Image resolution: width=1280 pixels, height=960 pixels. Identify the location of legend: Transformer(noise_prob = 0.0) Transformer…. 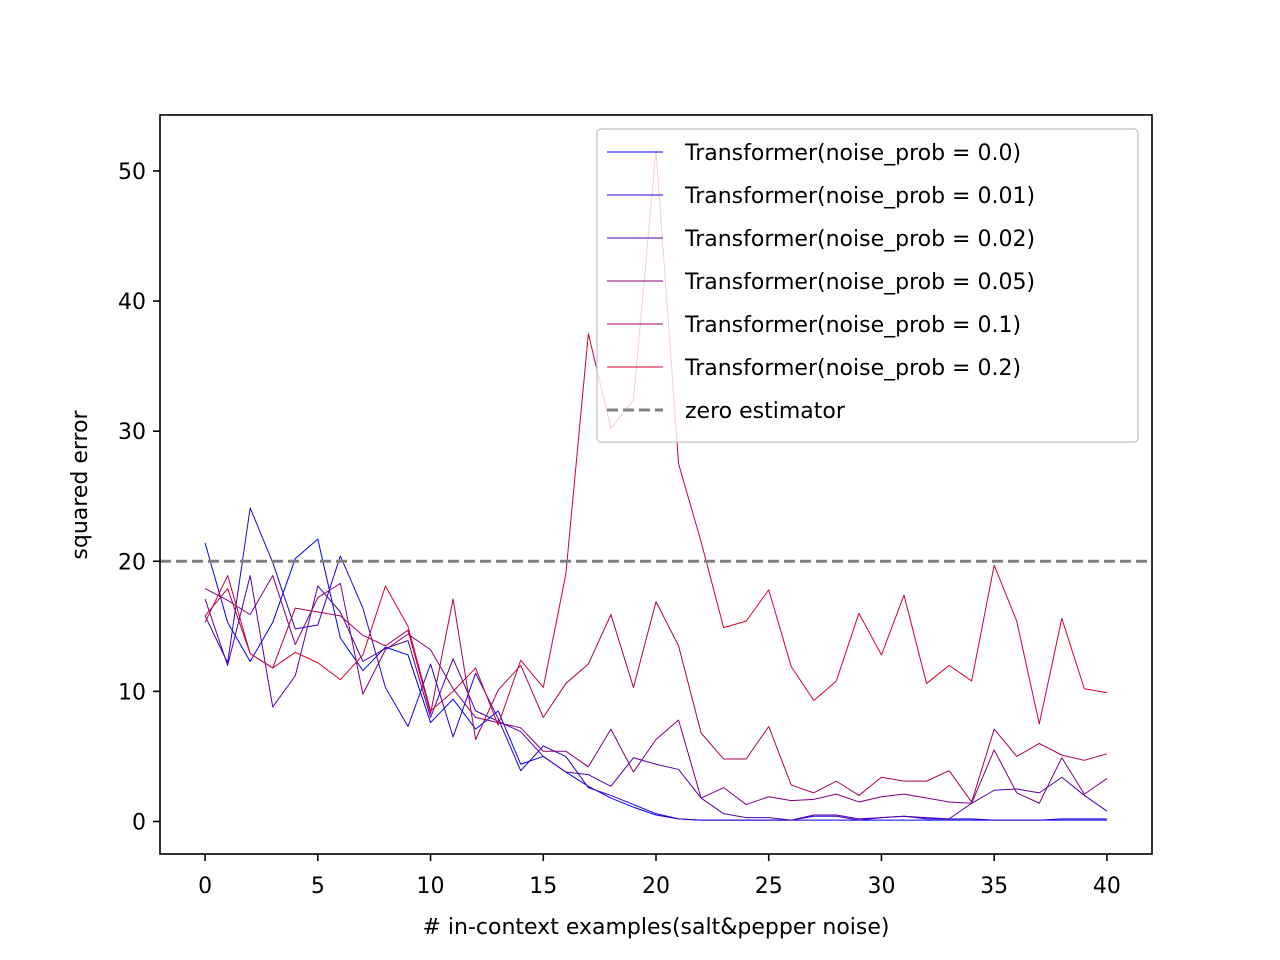
(867, 285).